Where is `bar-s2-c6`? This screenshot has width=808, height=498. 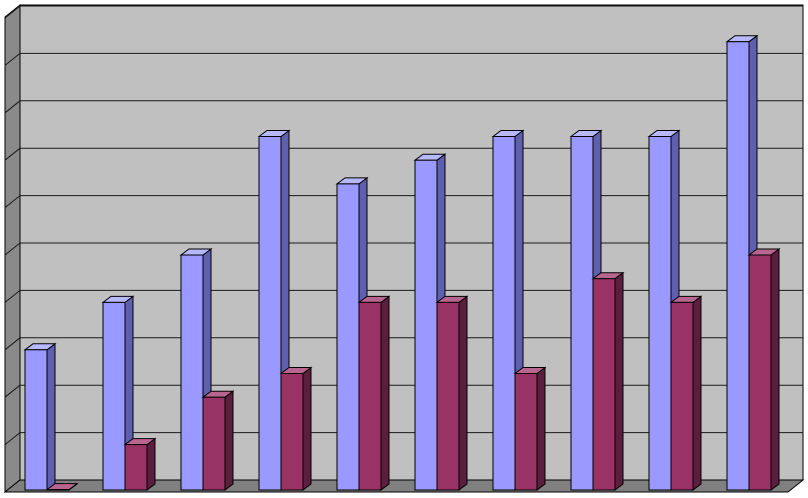 bar-s2-c6 is located at coordinates (452, 393).